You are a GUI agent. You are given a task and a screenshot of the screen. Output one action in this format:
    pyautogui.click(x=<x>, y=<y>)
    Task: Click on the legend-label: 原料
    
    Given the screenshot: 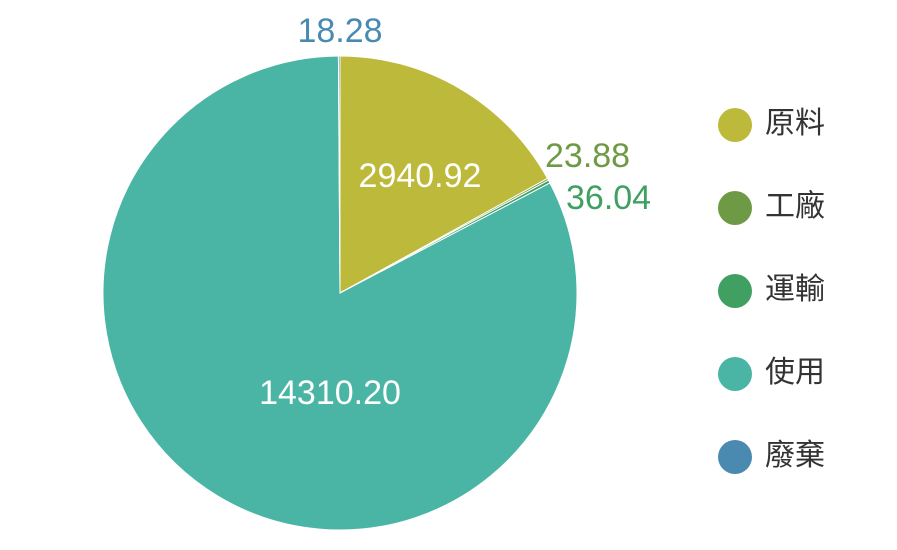 What is the action you would take?
    pyautogui.click(x=795, y=123)
    